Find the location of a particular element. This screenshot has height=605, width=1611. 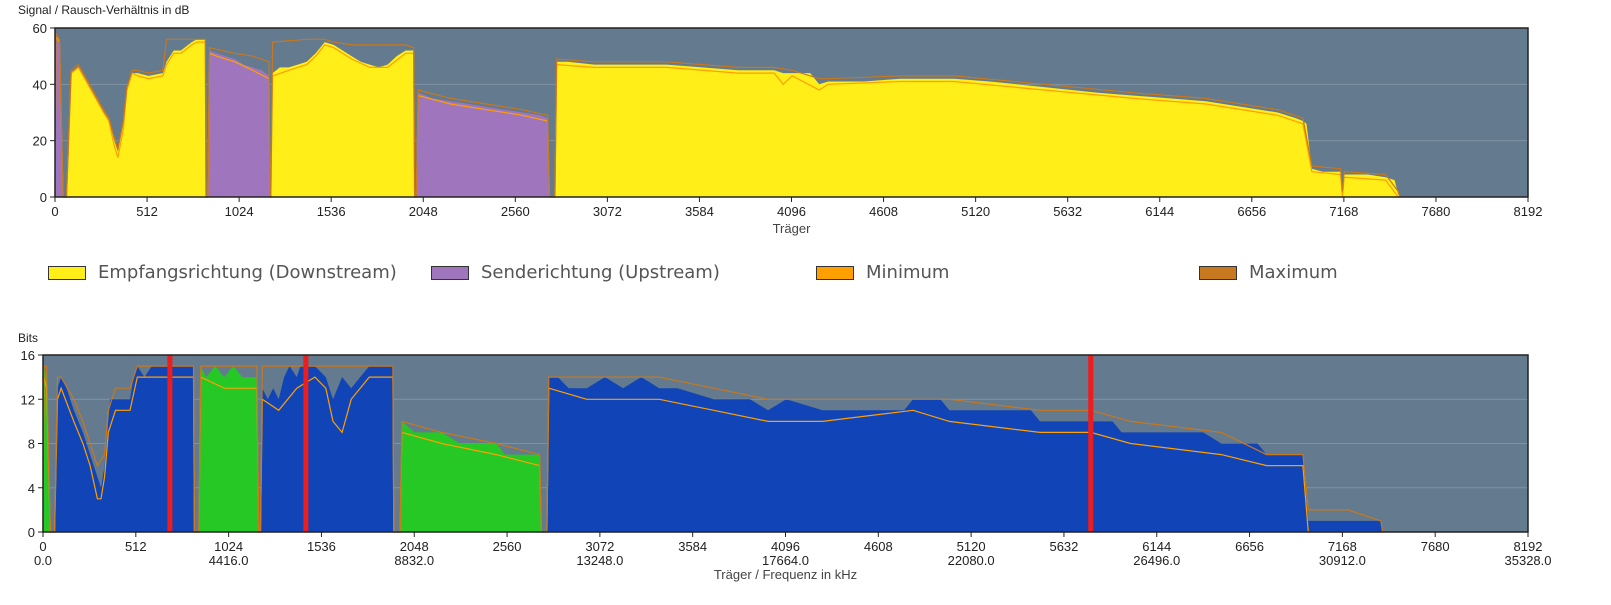

legend-label-upstream: Senderichtung (Upstream) is located at coordinates (600, 272).